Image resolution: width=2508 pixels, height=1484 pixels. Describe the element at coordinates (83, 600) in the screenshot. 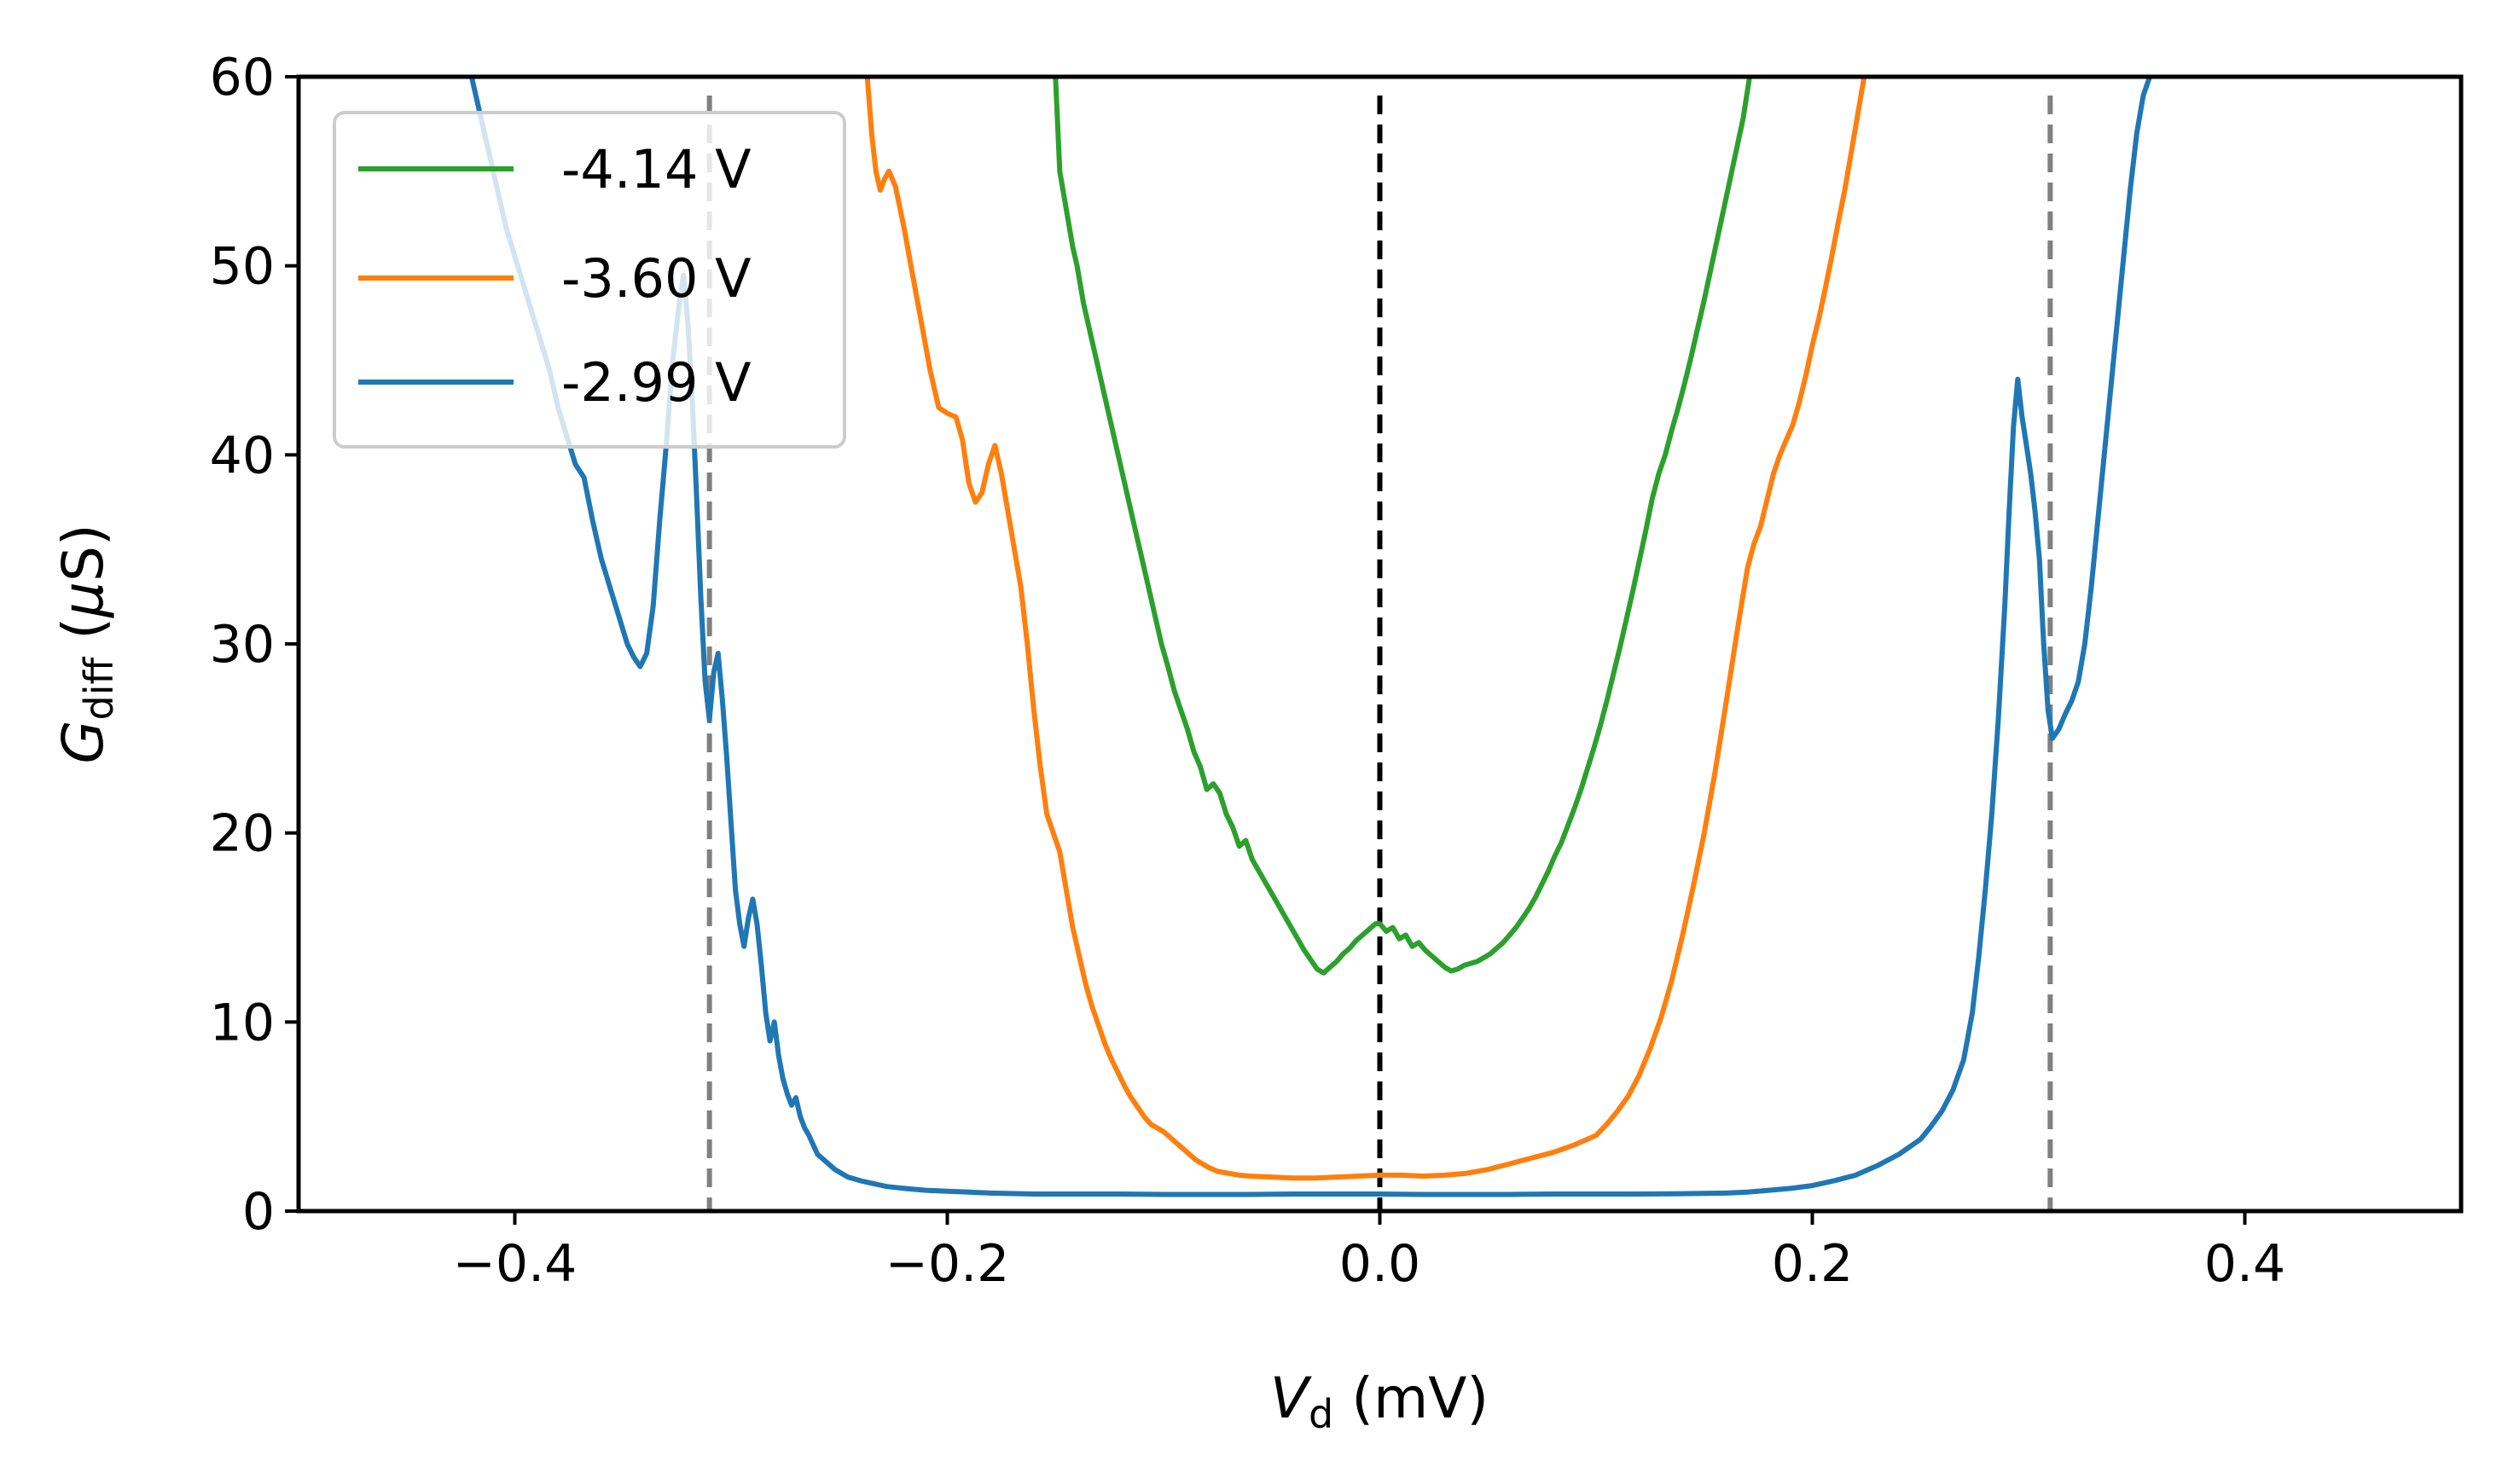

I see `y-axis-label-unit-mu: μ` at that location.